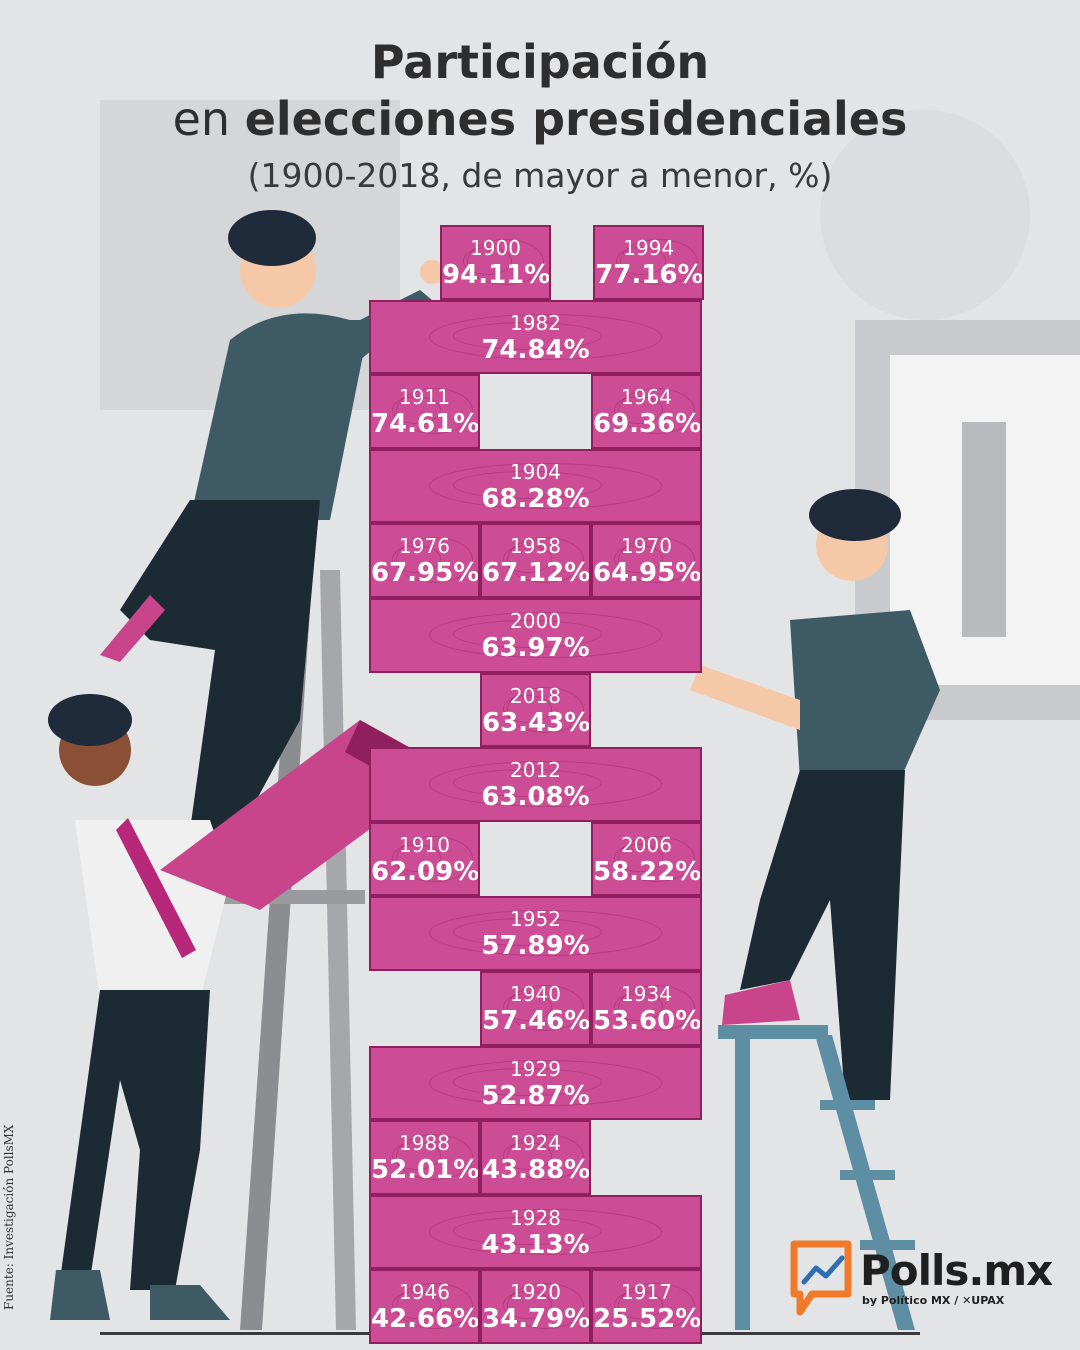 This screenshot has height=1350, width=1080. Describe the element at coordinates (536, 1021) in the screenshot. I see `brick-value-label: 57.46%` at that location.